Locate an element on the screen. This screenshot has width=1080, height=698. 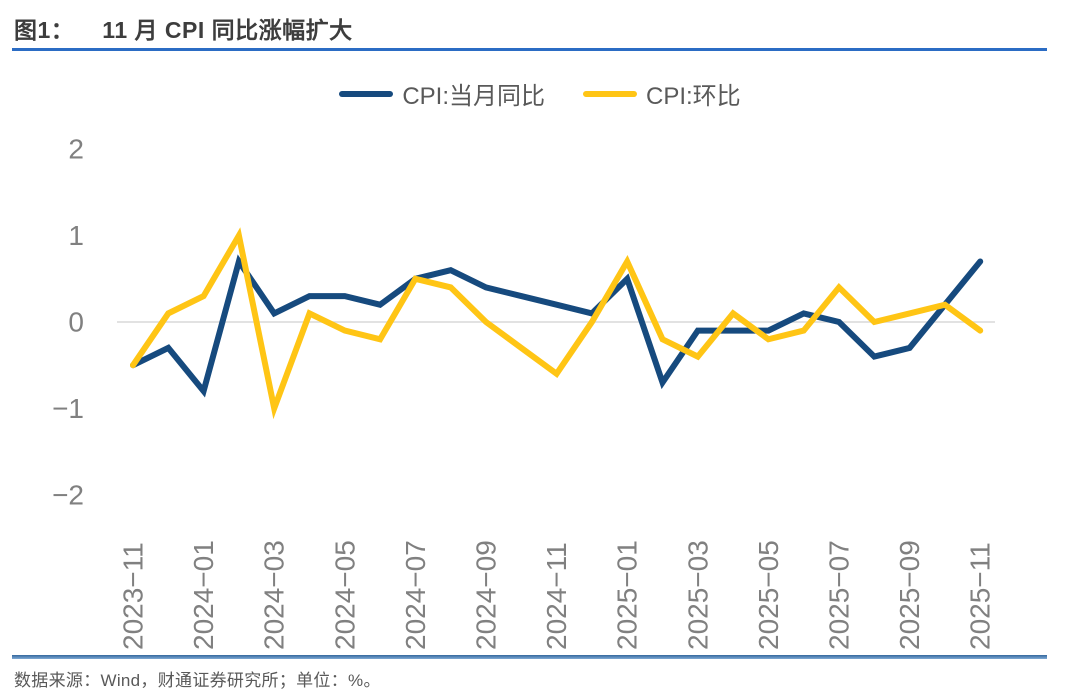
x-tick-label: 2025−05 is located at coordinates (768, 595).